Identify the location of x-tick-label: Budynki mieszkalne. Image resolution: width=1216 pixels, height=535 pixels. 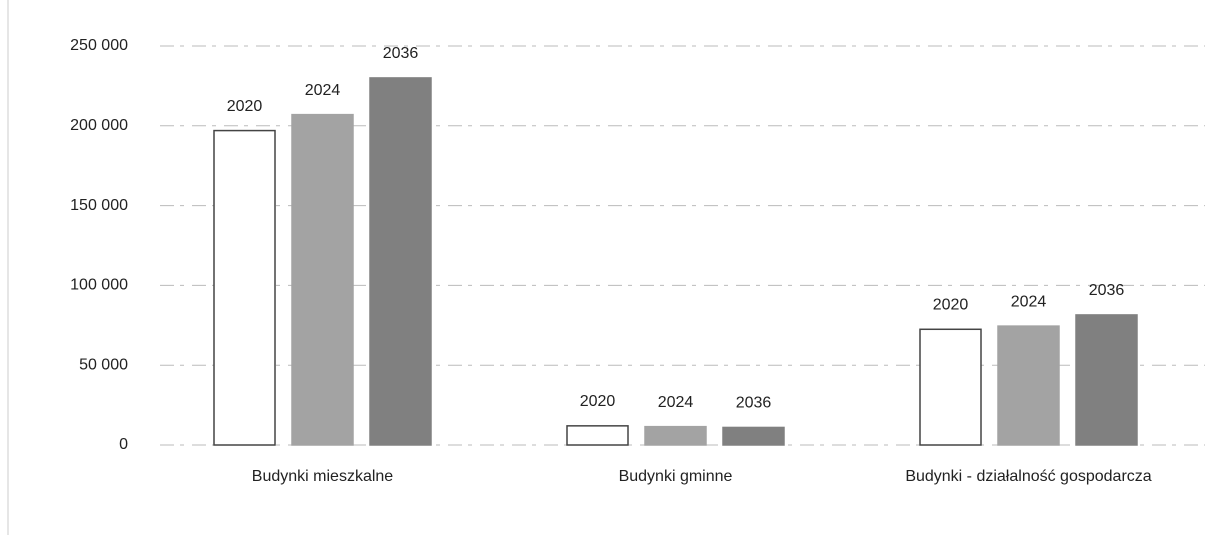
(323, 476).